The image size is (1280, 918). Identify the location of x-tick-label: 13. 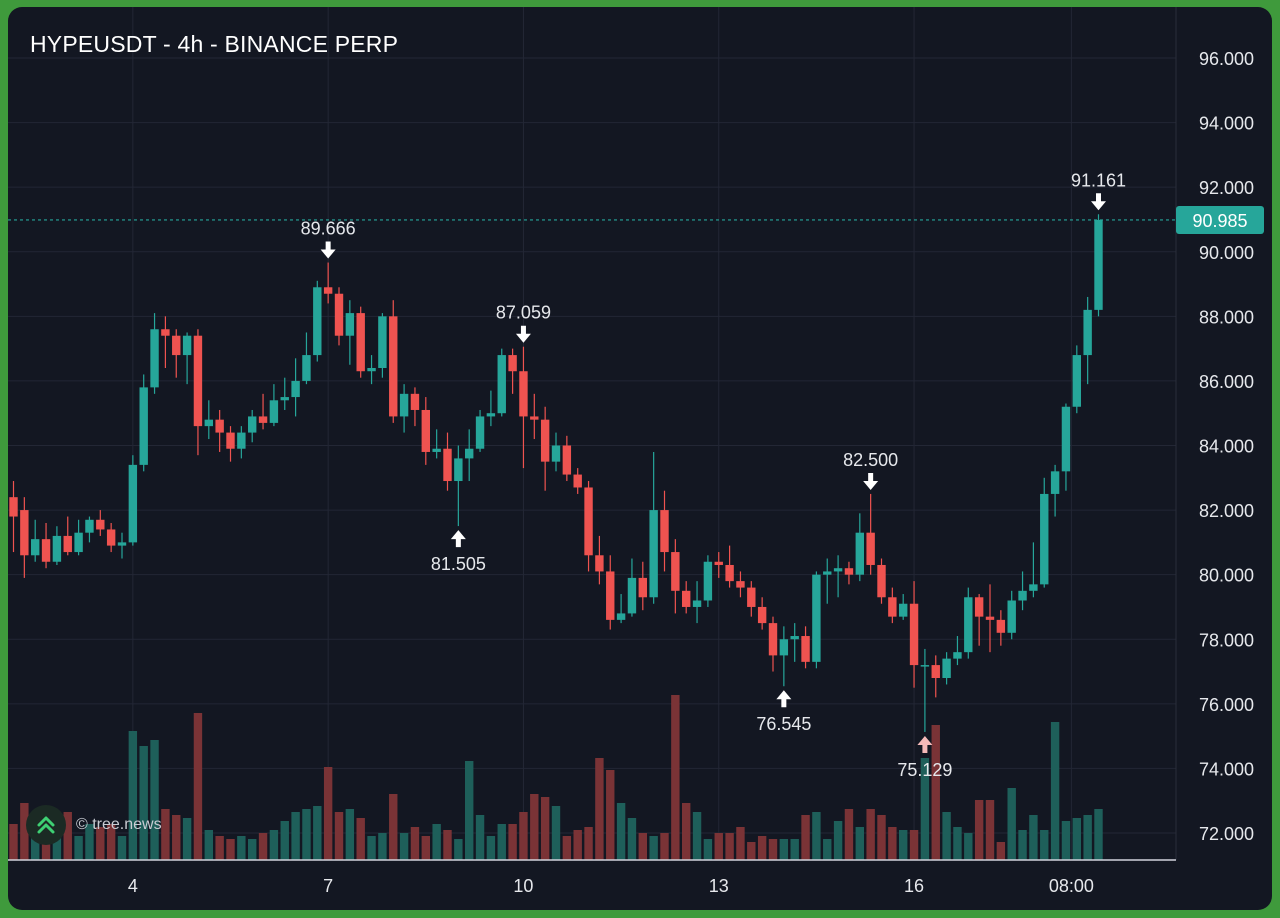
(719, 886).